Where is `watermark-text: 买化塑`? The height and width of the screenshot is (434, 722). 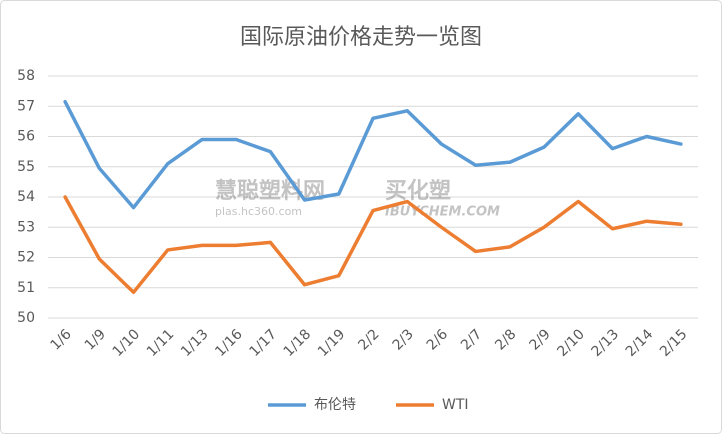
watermark-text: 买化塑 is located at coordinates (418, 191).